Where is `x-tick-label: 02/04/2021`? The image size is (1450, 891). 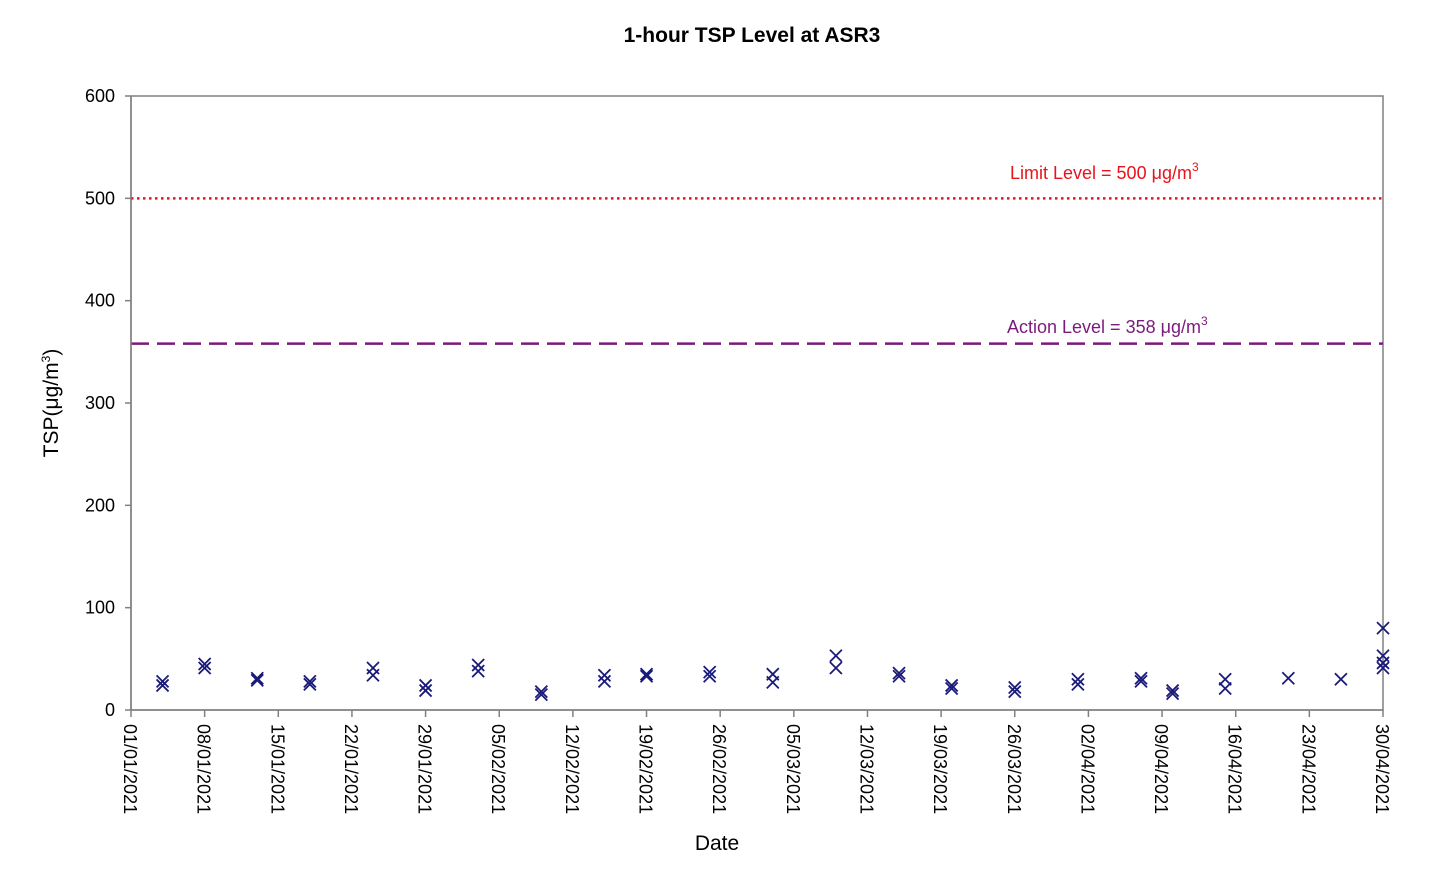 x-tick-label: 02/04/2021 is located at coordinates (1087, 769).